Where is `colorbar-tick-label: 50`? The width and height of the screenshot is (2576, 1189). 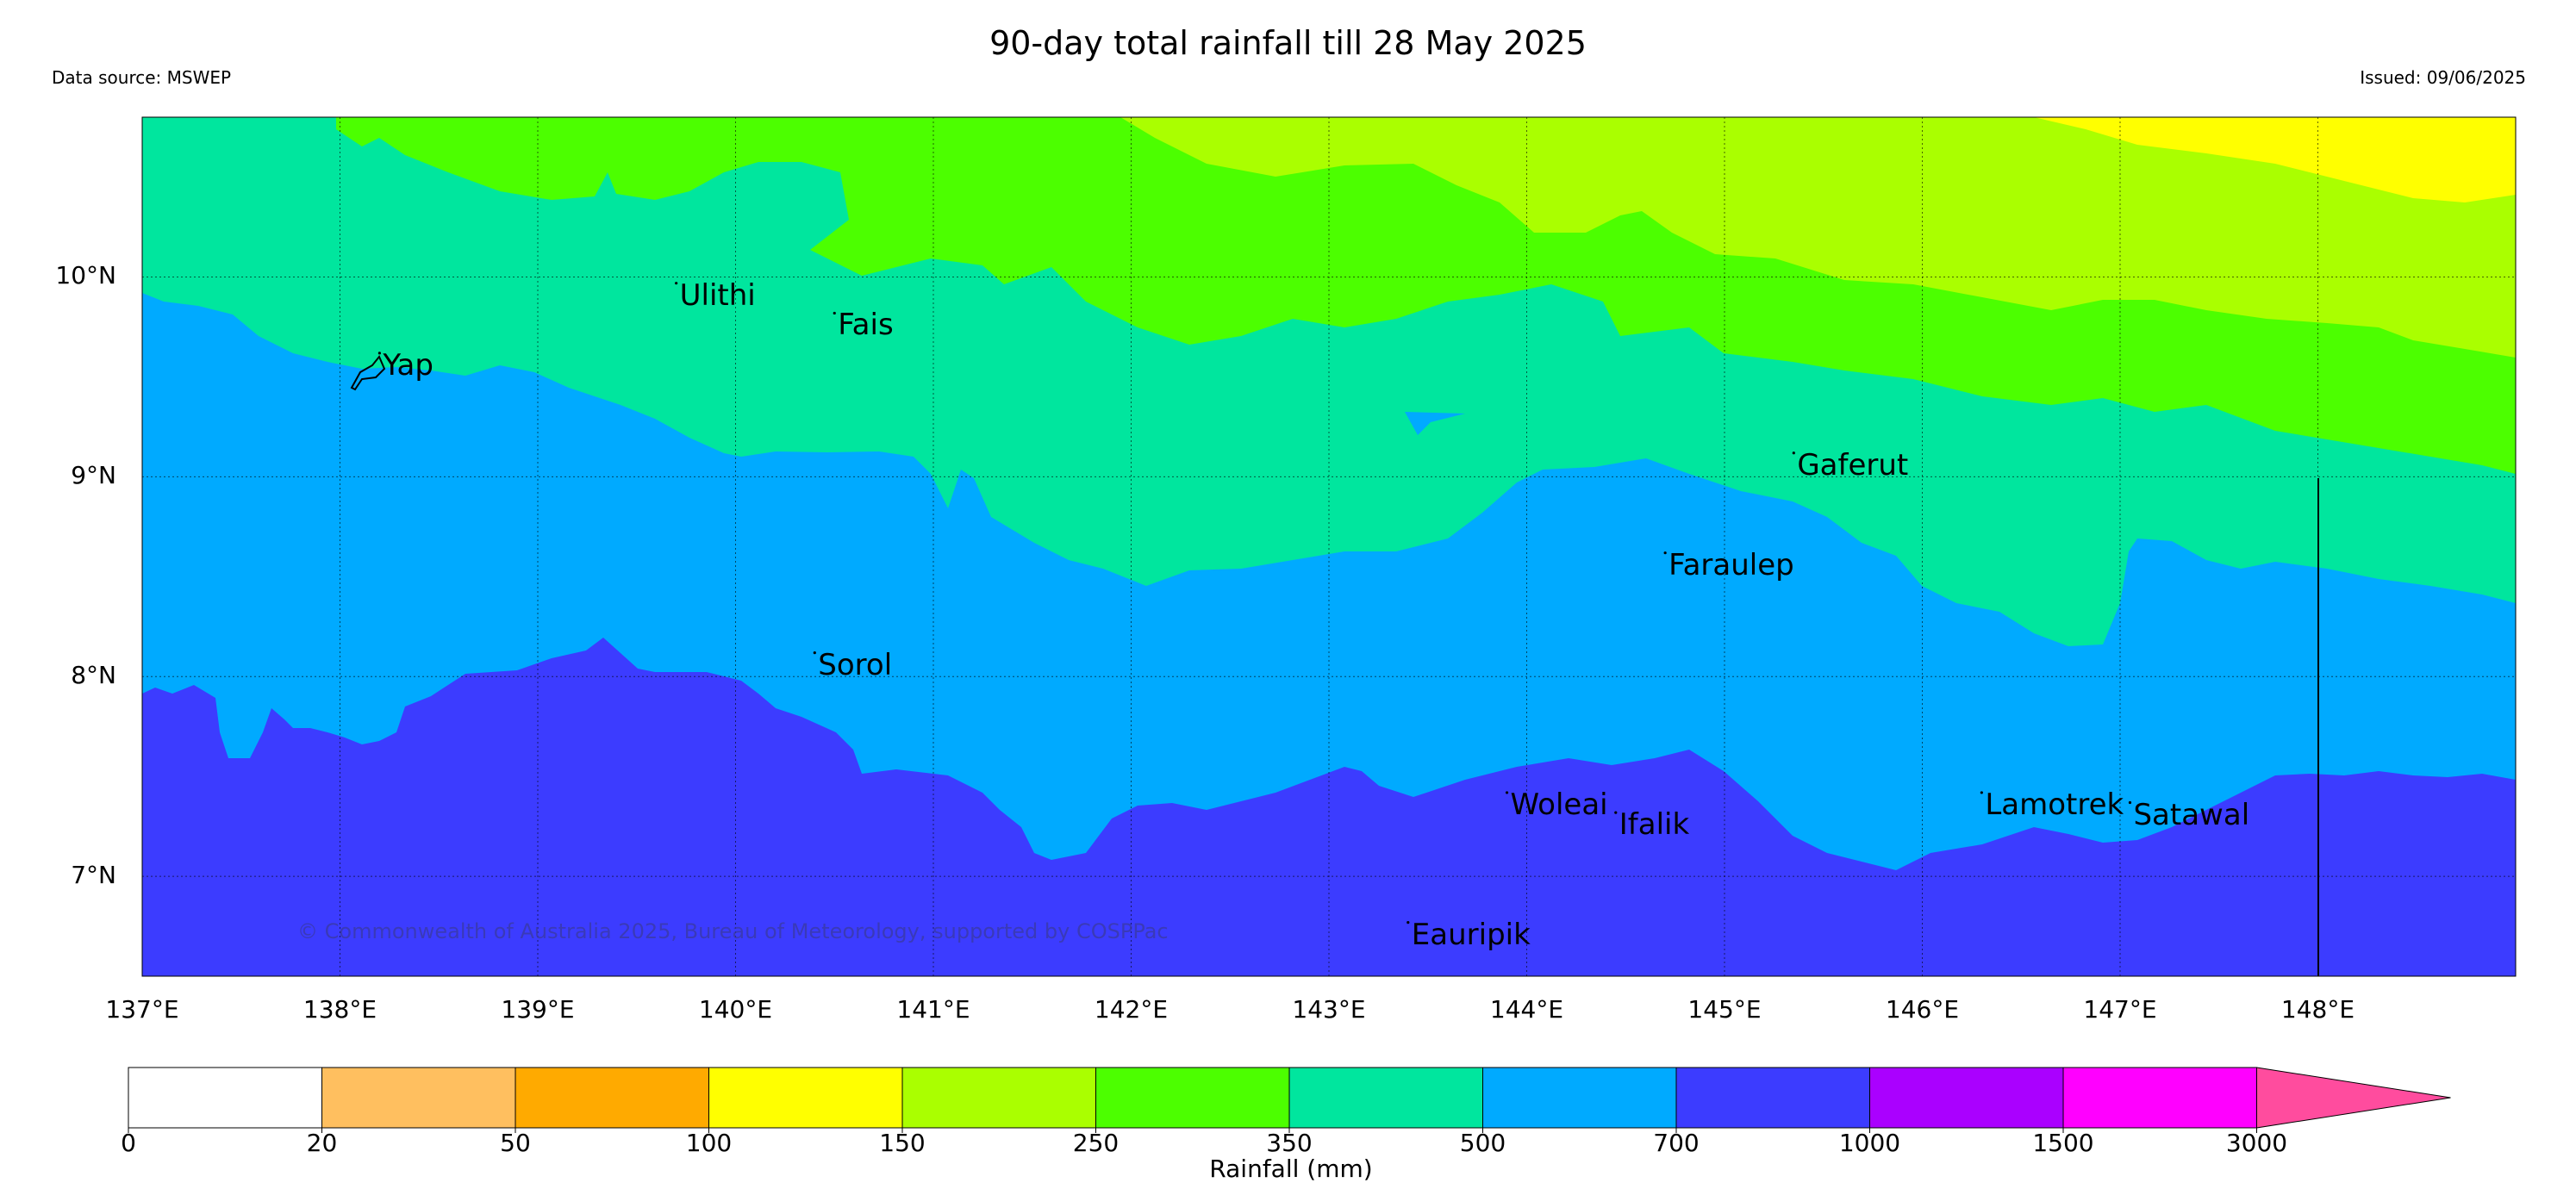 colorbar-tick-label: 50 is located at coordinates (515, 1143).